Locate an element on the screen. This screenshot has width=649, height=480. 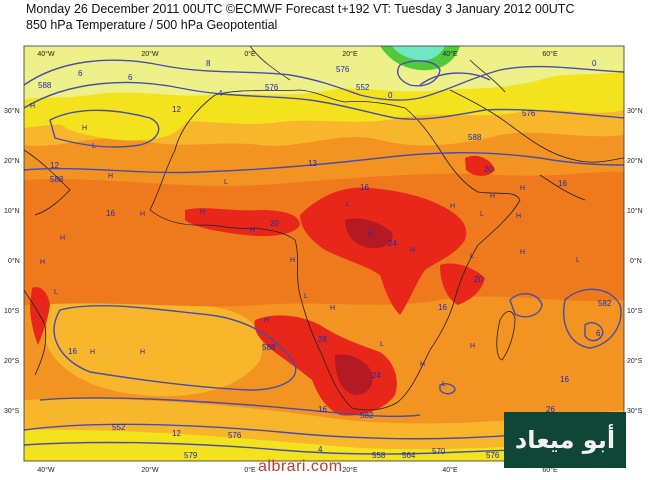
lon-label-top: 40°W is located at coordinates (46, 54).